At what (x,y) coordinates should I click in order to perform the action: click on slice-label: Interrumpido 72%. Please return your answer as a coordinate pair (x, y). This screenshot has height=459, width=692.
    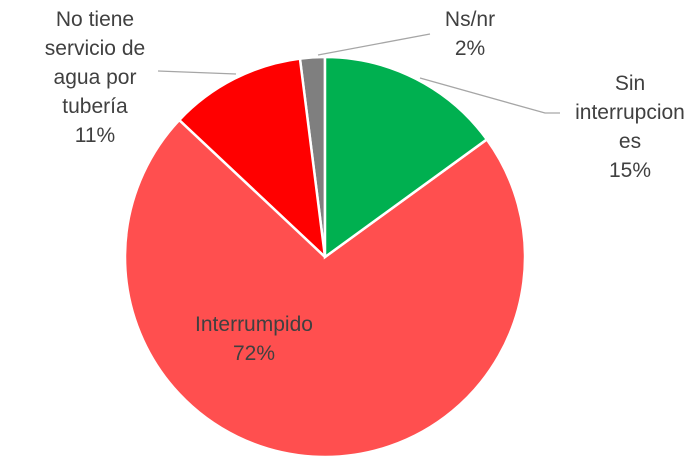
    Looking at the image, I should click on (254, 339).